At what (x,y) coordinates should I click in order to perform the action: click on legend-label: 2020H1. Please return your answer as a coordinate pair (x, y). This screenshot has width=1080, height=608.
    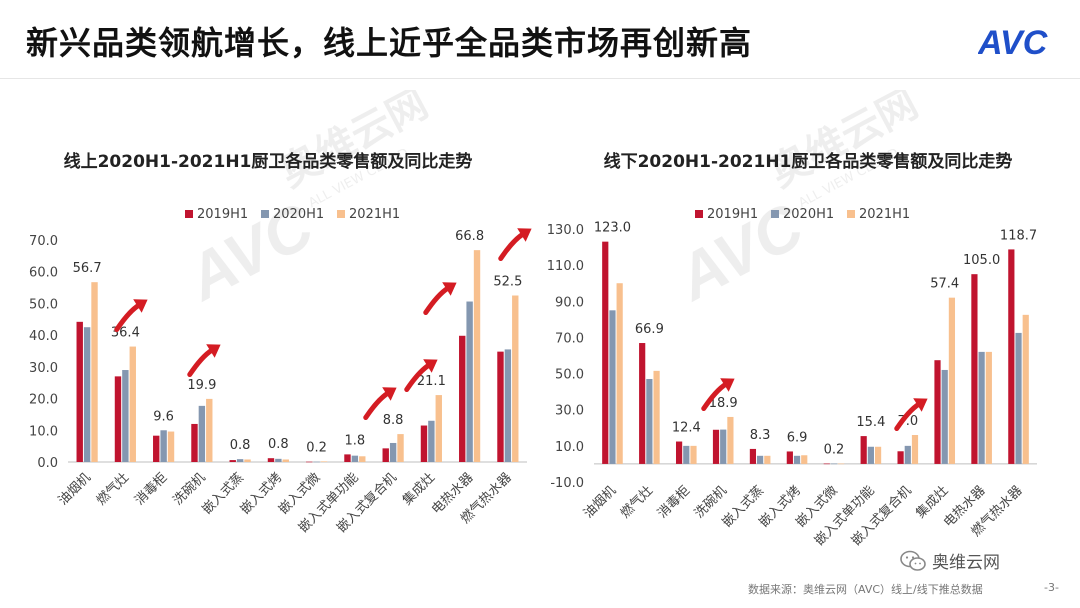
    Looking at the image, I should click on (808, 214).